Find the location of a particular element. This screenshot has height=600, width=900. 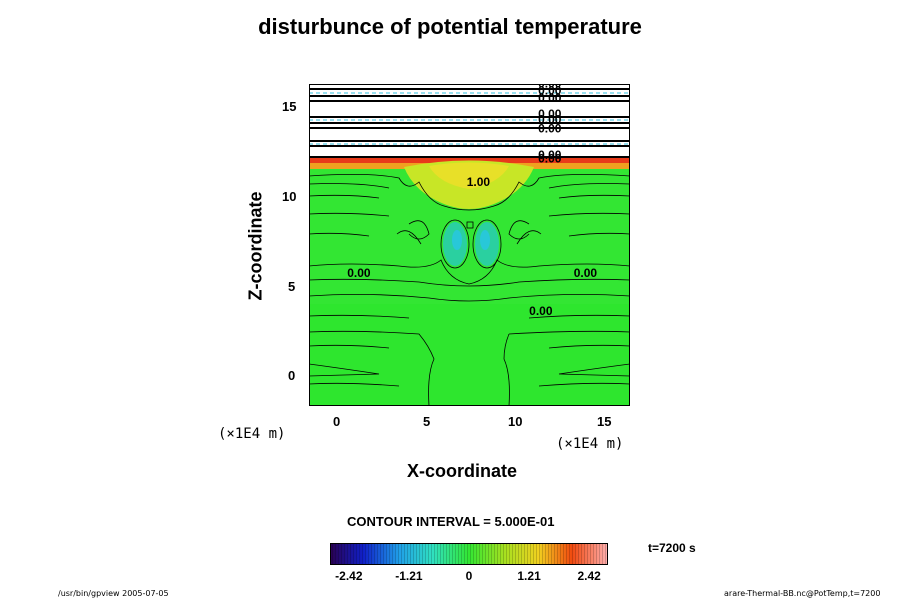

chart-title: disturbunce of potential temperature is located at coordinates (450, 26).